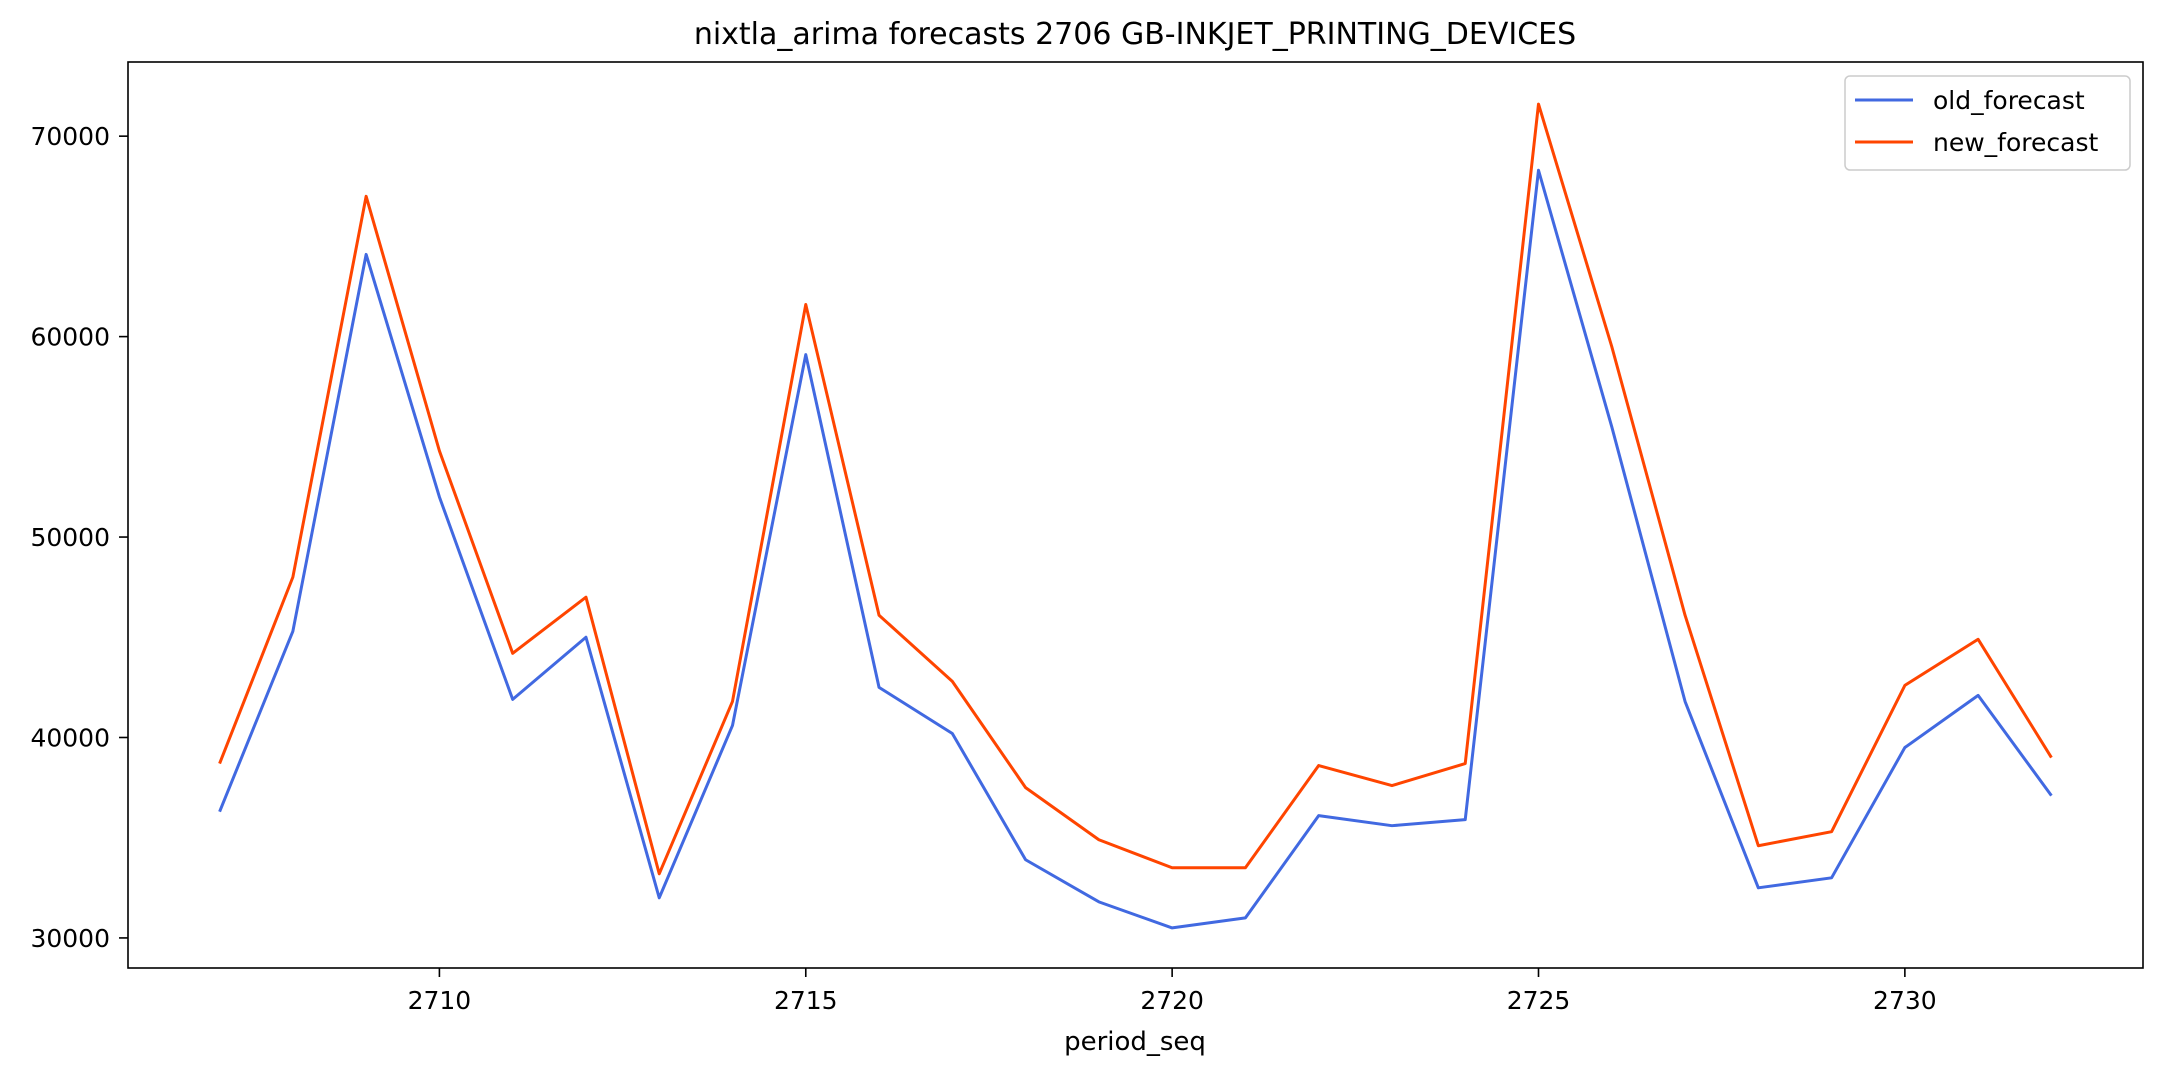 This screenshot has width=2162, height=1076. What do you see at coordinates (1172, 1000) in the screenshot?
I see `x-tick-label: 2720` at bounding box center [1172, 1000].